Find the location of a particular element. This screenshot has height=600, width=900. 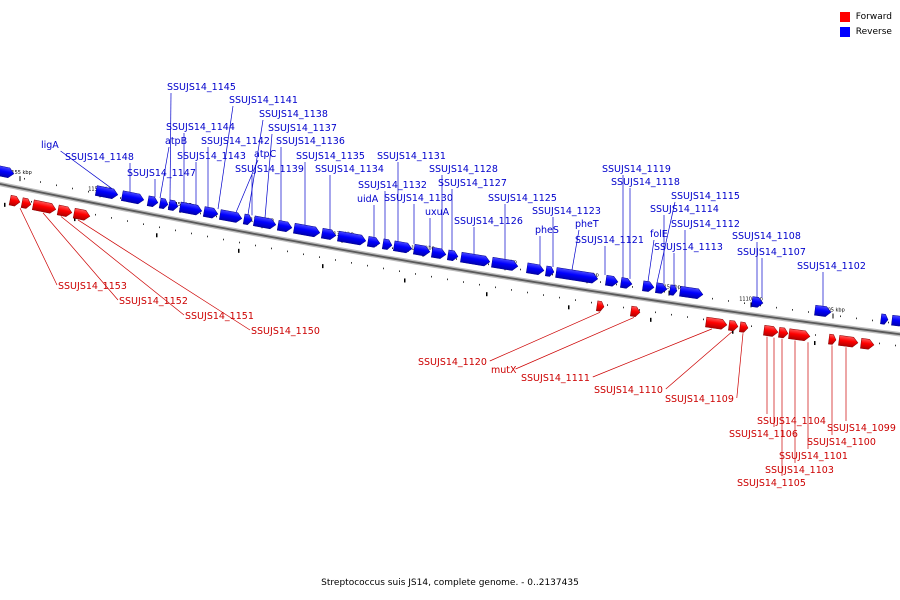

reverse-gene-label: SSUJS14_1108 is located at coordinates (766, 236).